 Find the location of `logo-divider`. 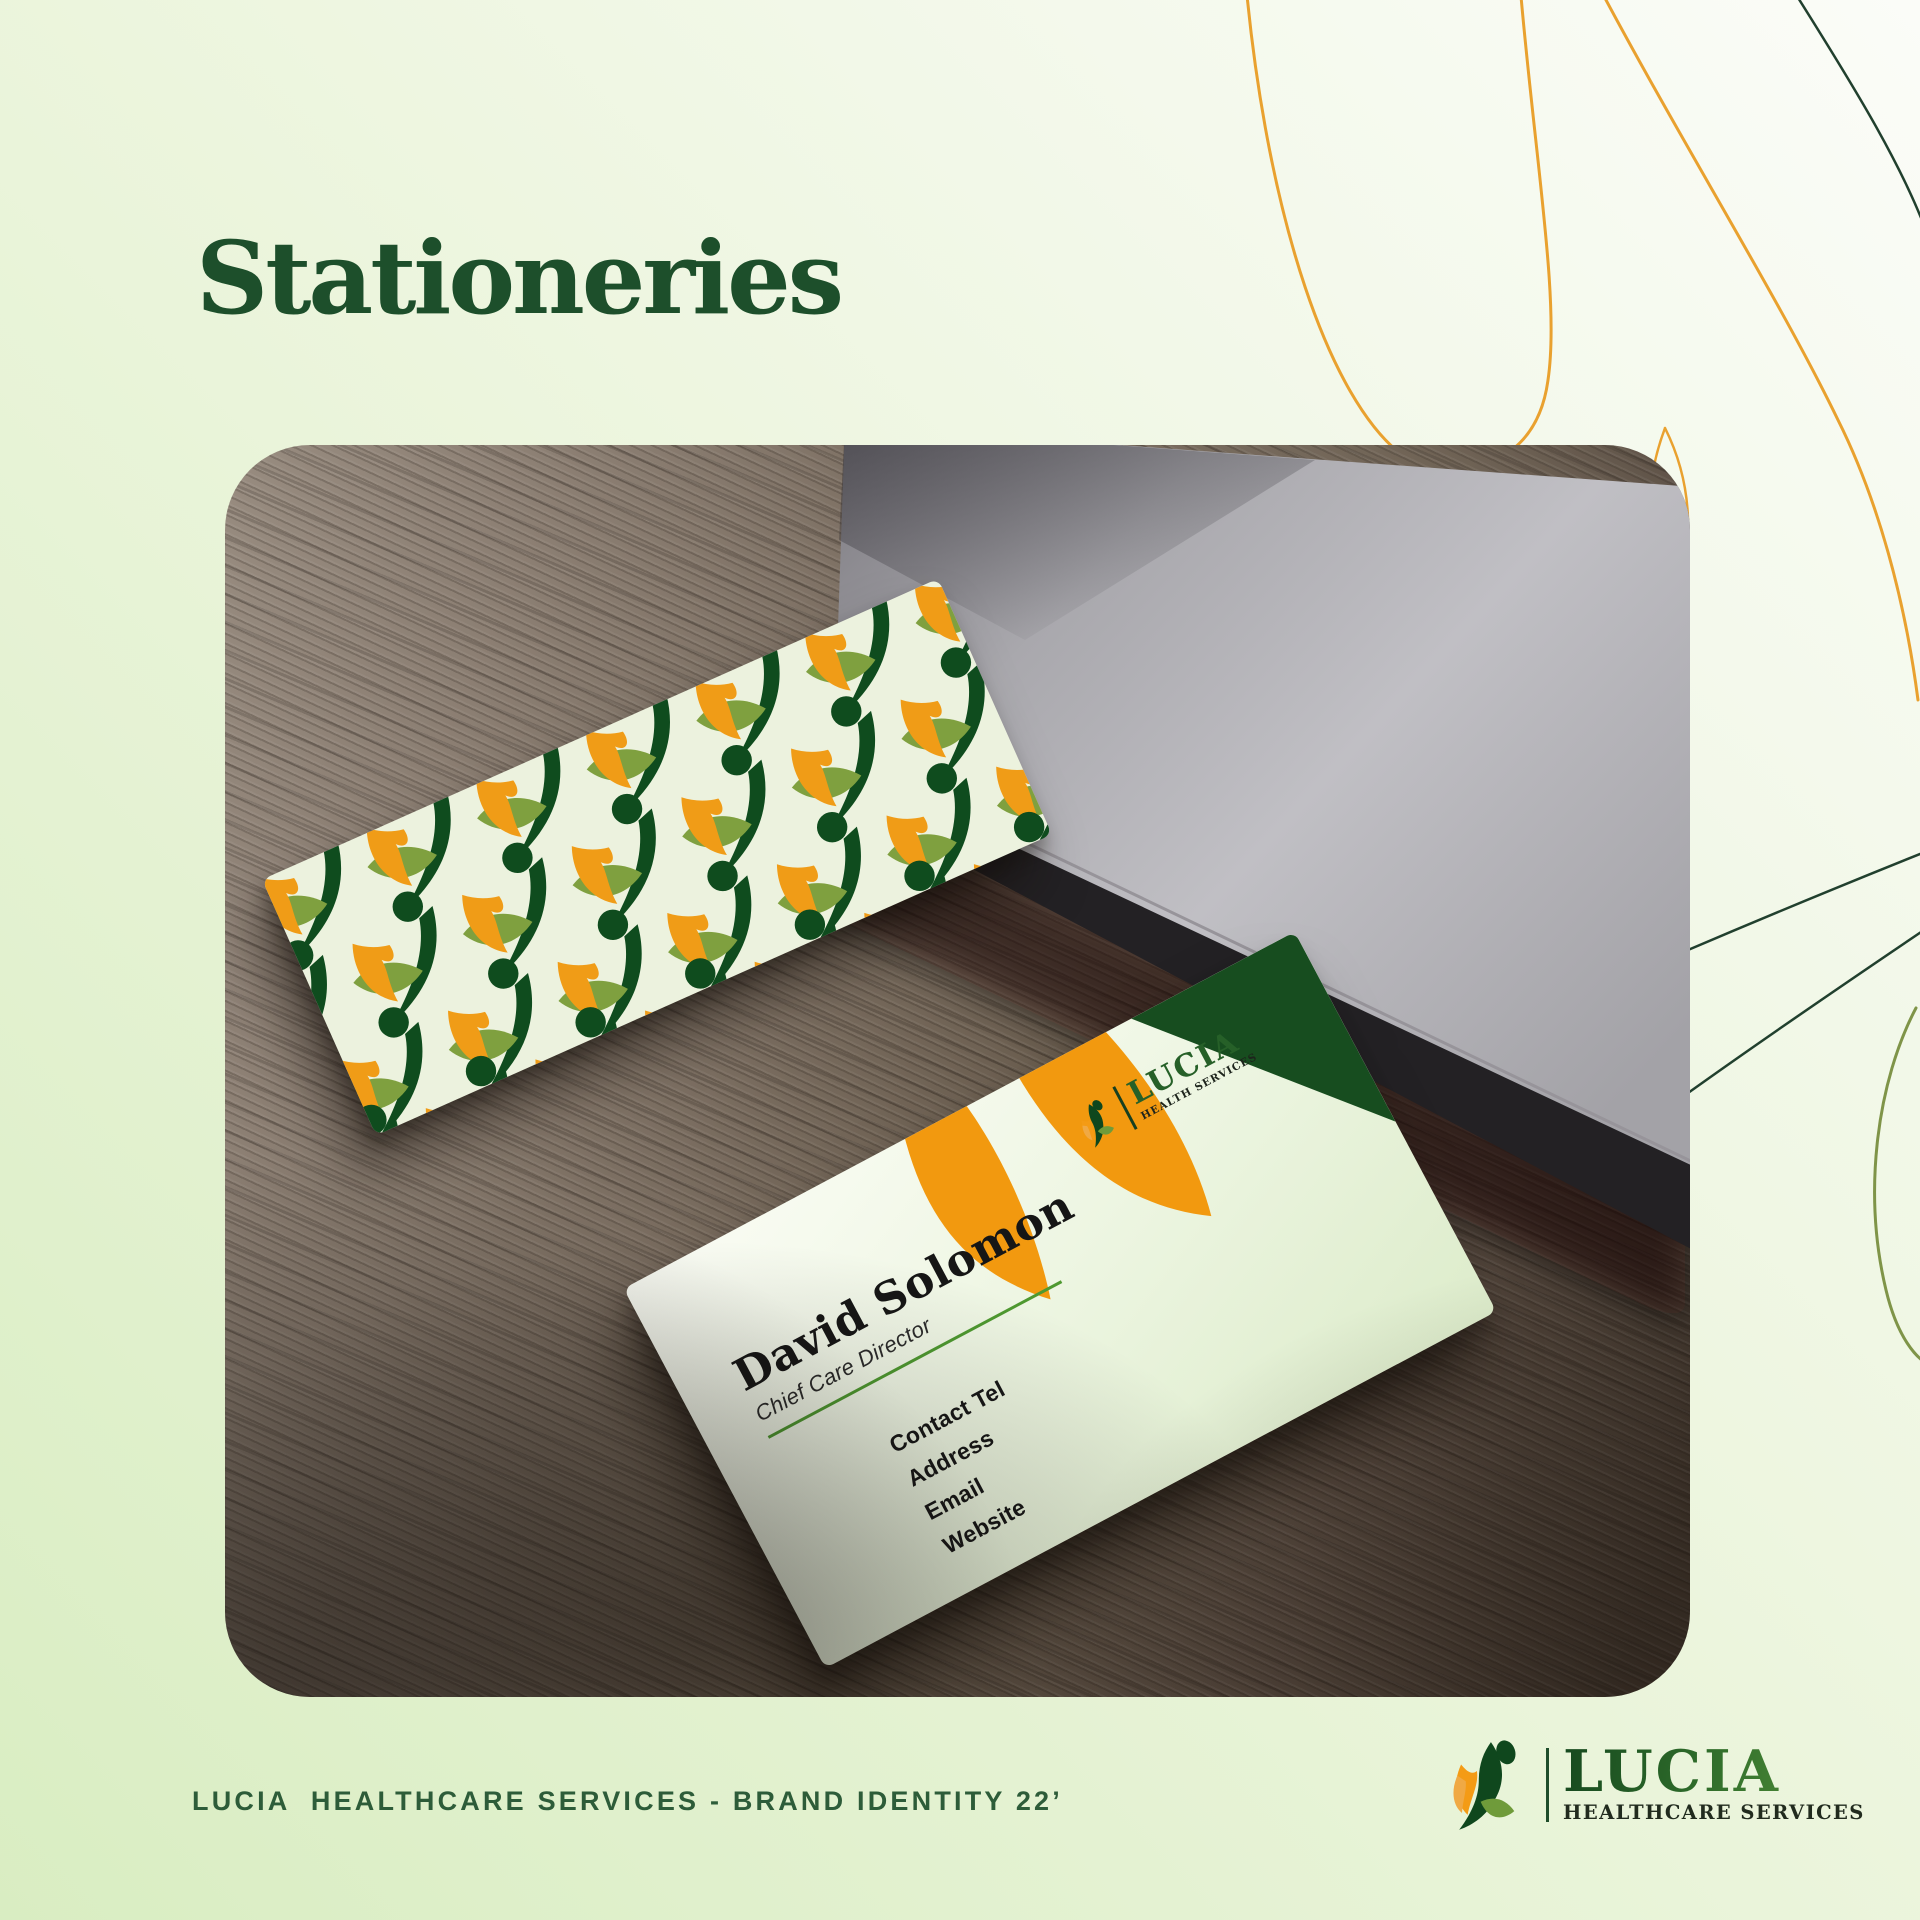

logo-divider is located at coordinates (1547, 1785).